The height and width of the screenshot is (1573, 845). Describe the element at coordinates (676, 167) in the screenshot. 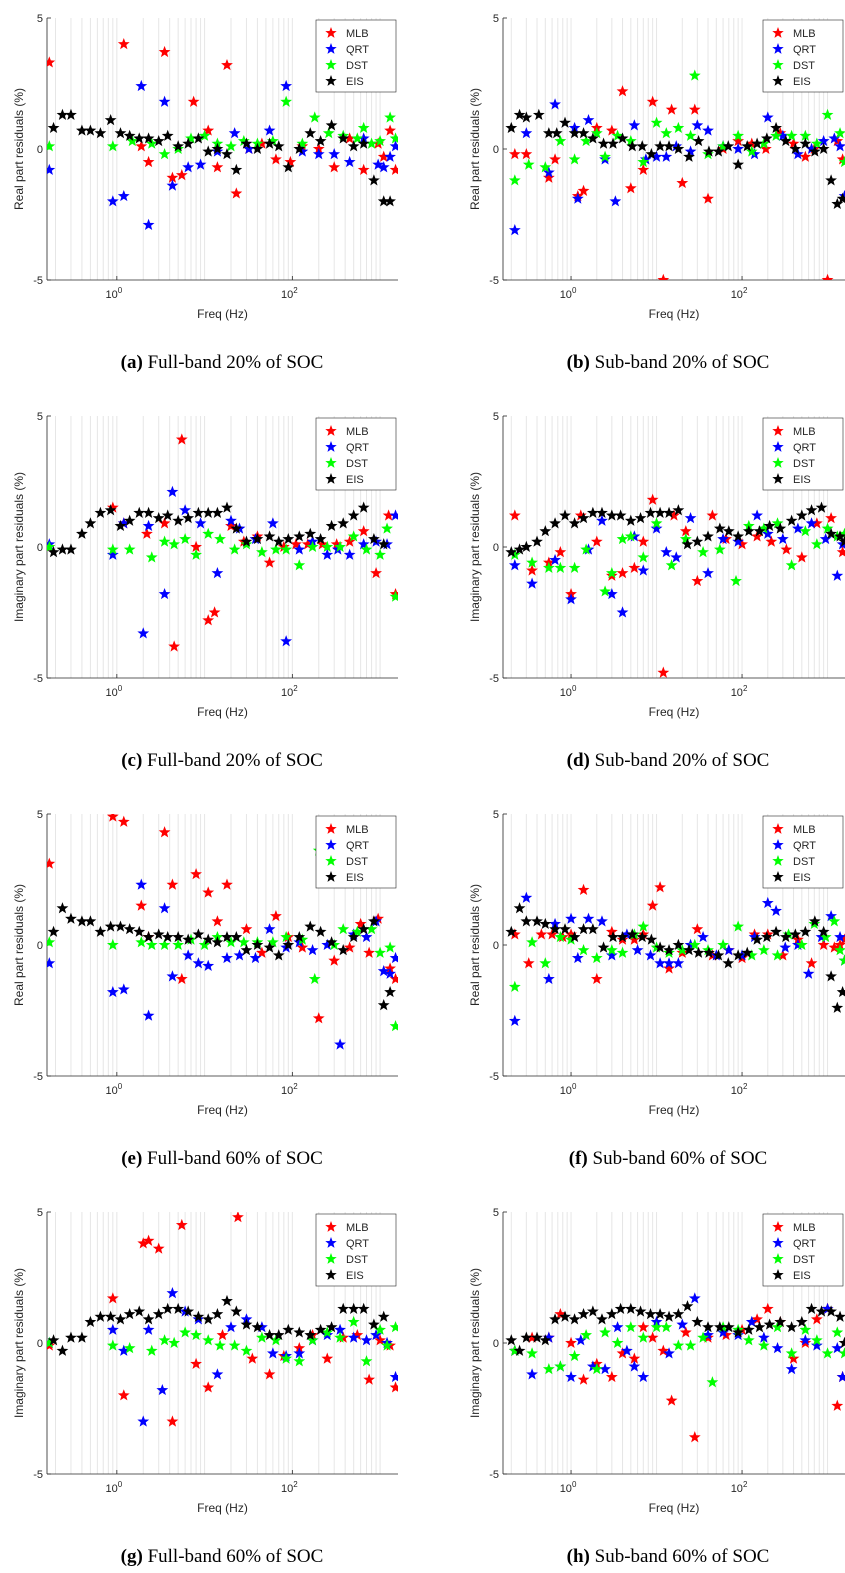

I see `series-qrt` at that location.